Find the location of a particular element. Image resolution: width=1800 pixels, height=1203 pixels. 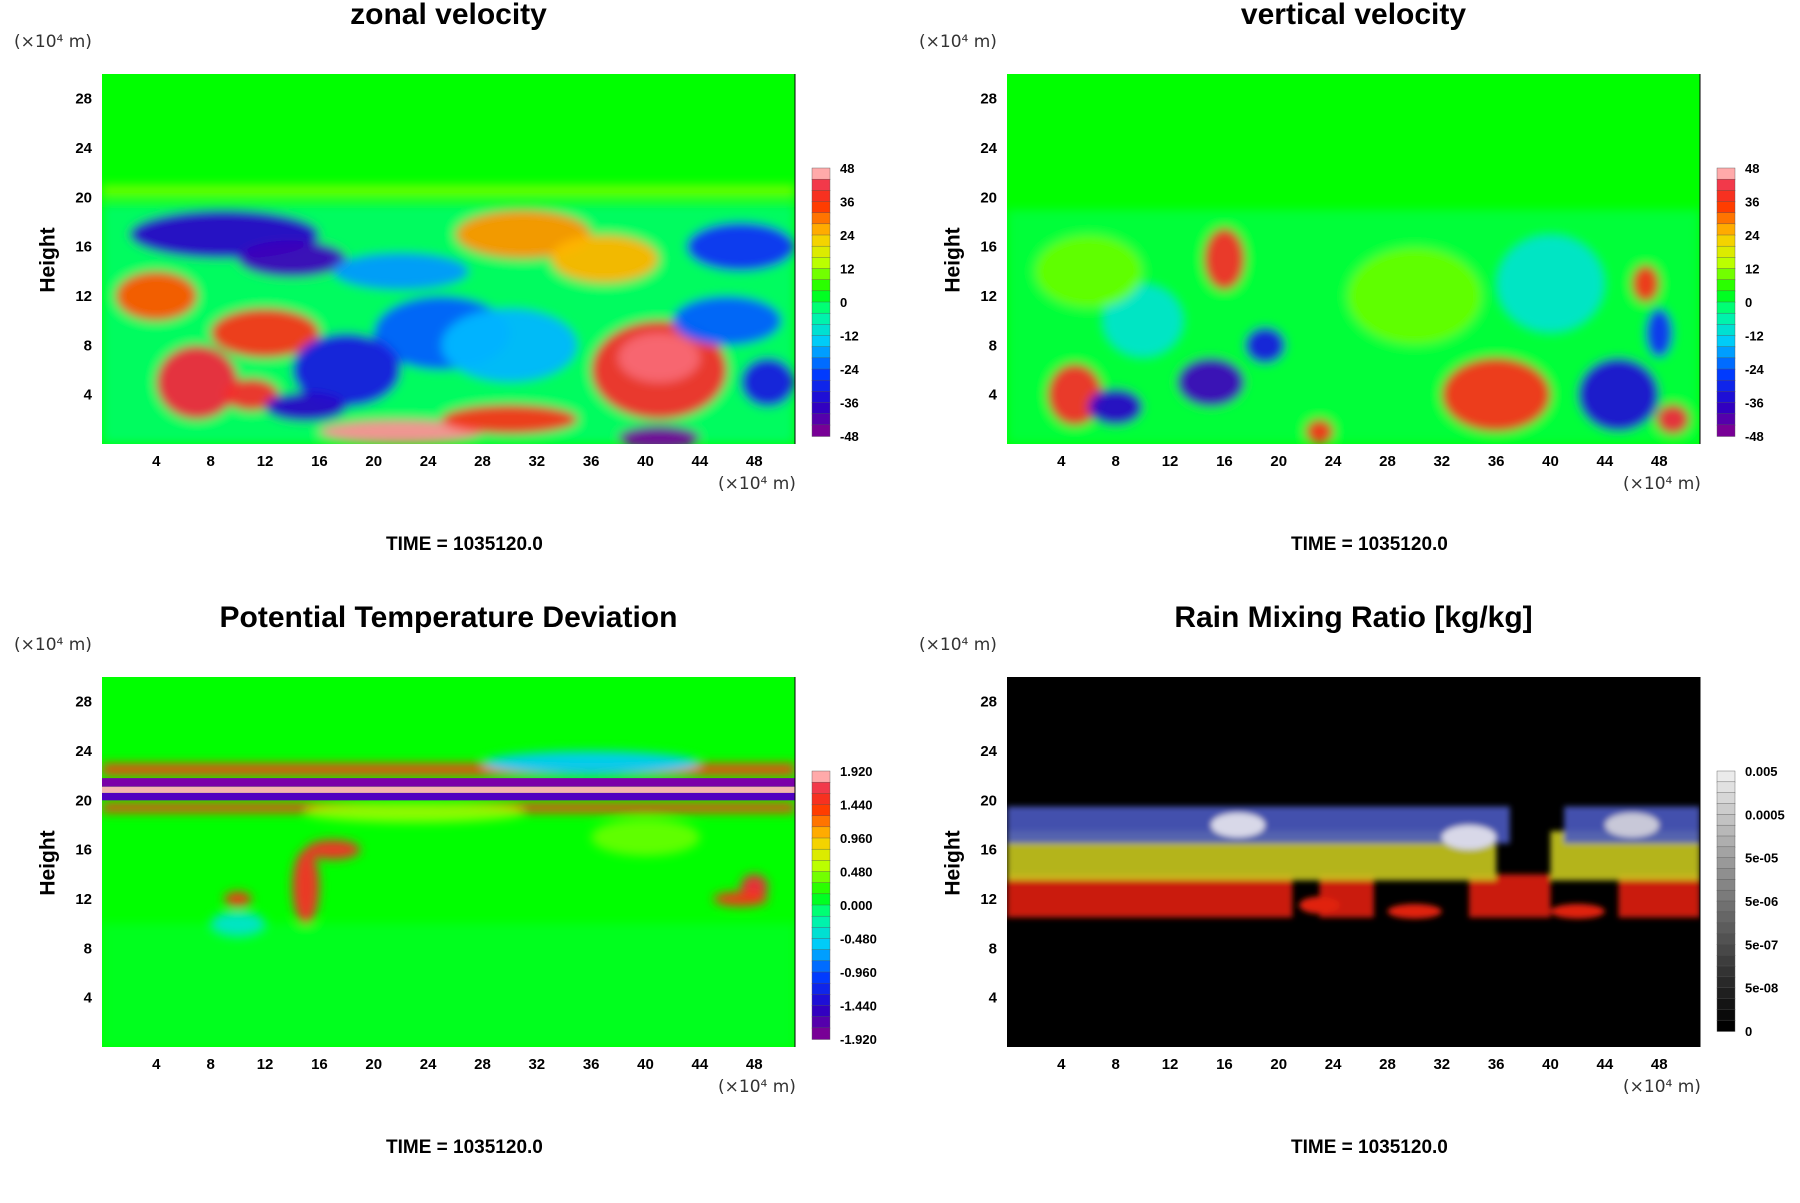

colorbar-tick-label: -24 is located at coordinates (1755, 369).